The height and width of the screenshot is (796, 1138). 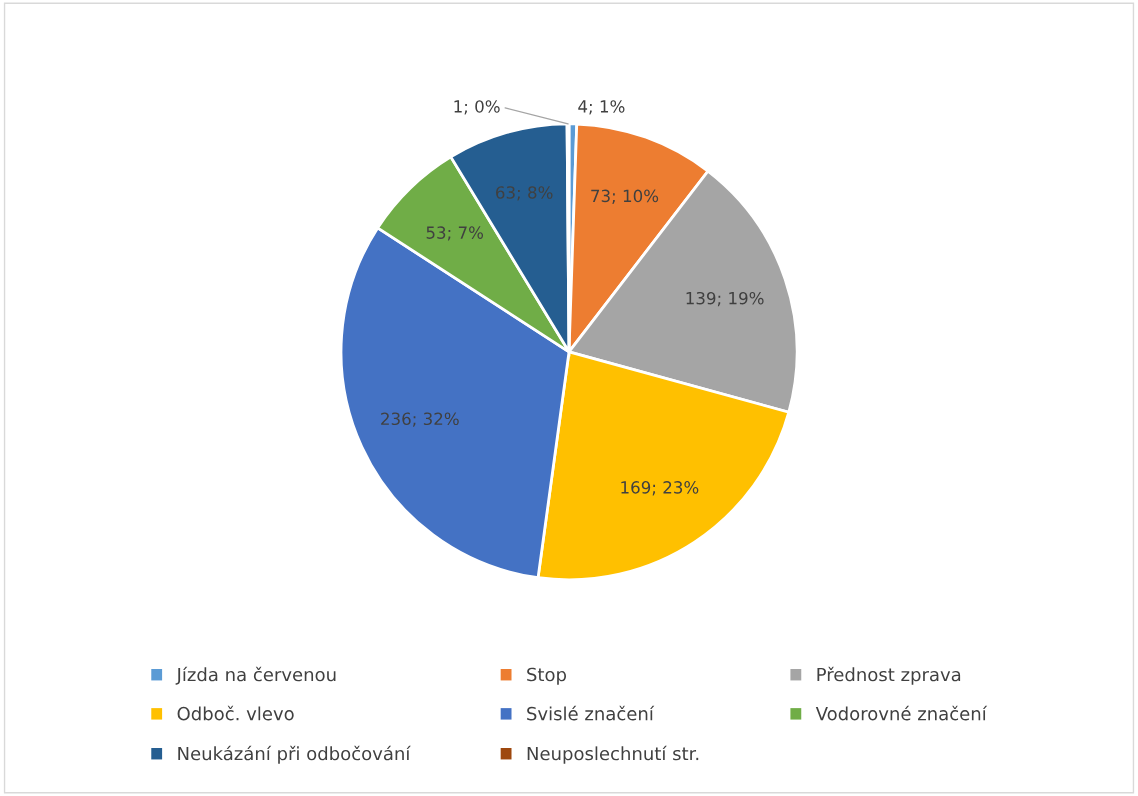 What do you see at coordinates (725, 299) in the screenshot?
I see `data-label: 139; 19%` at bounding box center [725, 299].